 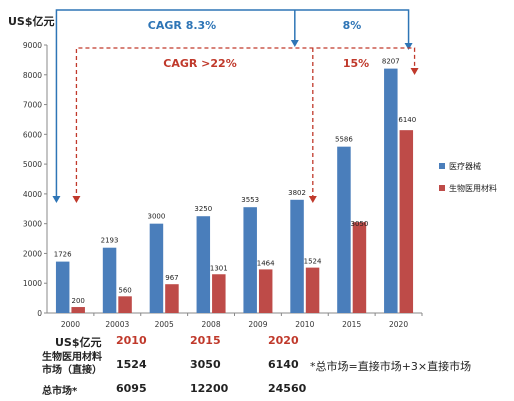 I want to click on table-row2-value-2020: 24560, so click(x=287, y=388).